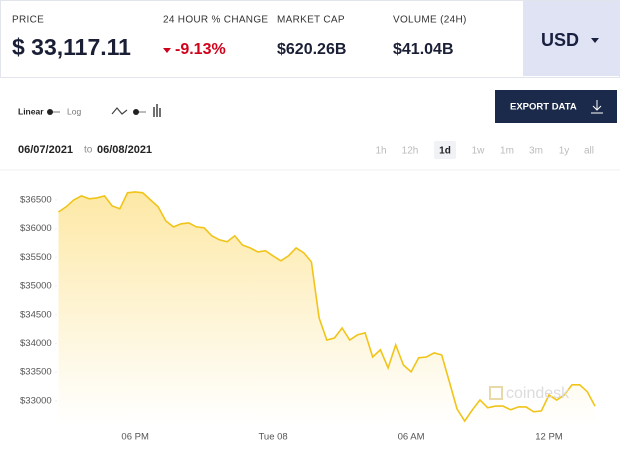 This screenshot has width=620, height=455. Describe the element at coordinates (167, 50) in the screenshot. I see `down-arrow` at that location.